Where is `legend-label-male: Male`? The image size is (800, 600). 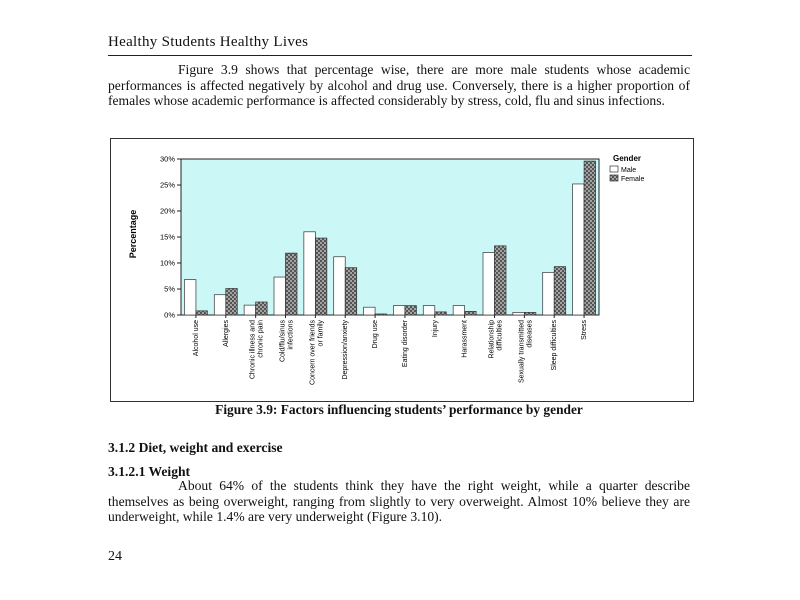
legend-label-male: Male is located at coordinates (628, 170).